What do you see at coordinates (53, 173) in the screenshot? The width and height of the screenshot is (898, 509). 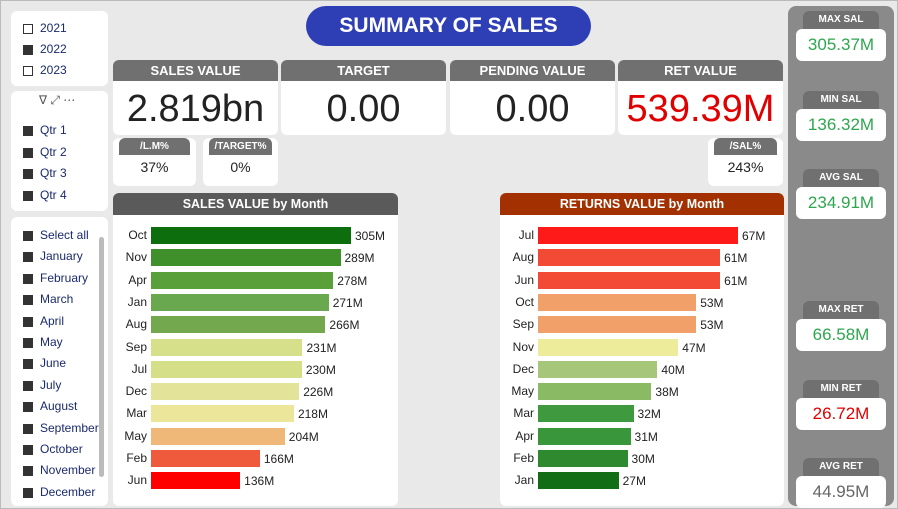 I see `slicer-item: Qtr 3` at bounding box center [53, 173].